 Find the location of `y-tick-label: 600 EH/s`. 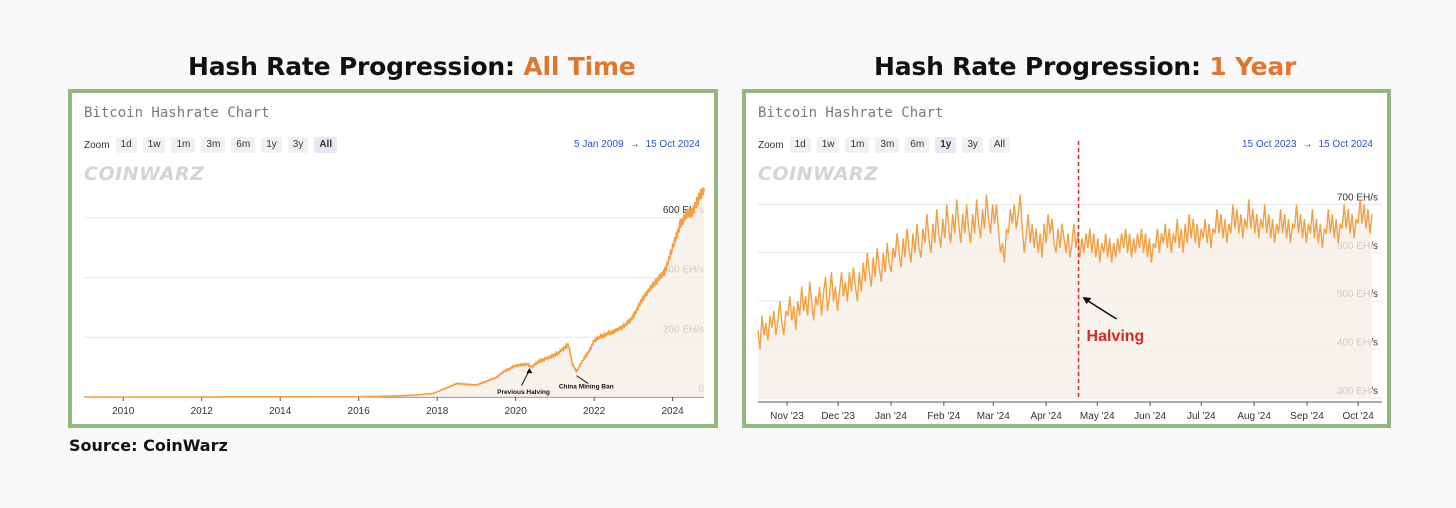

y-tick-label: 600 EH/s is located at coordinates (683, 210).